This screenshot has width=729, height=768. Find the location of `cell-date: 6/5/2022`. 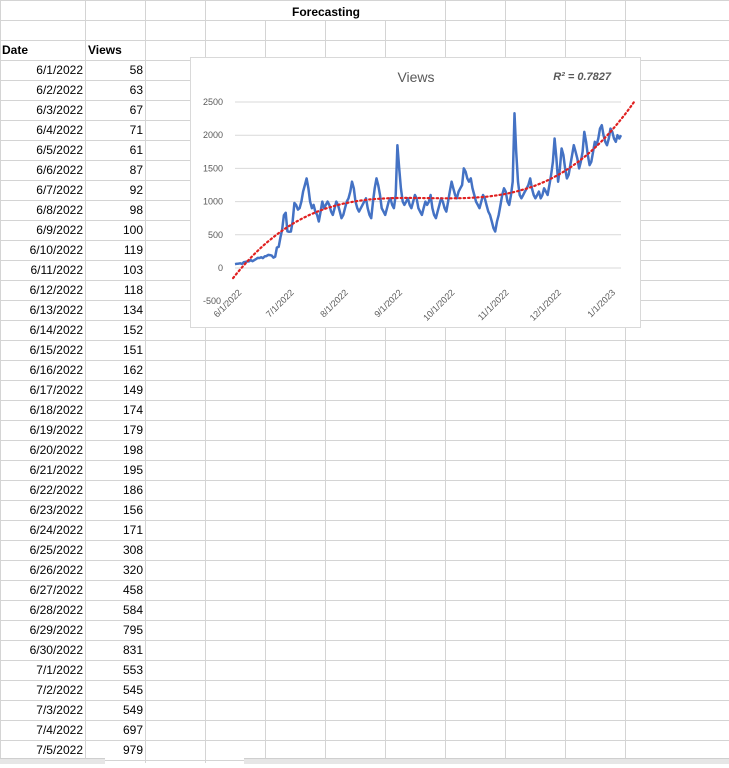

cell-date: 6/5/2022 is located at coordinates (59, 150).